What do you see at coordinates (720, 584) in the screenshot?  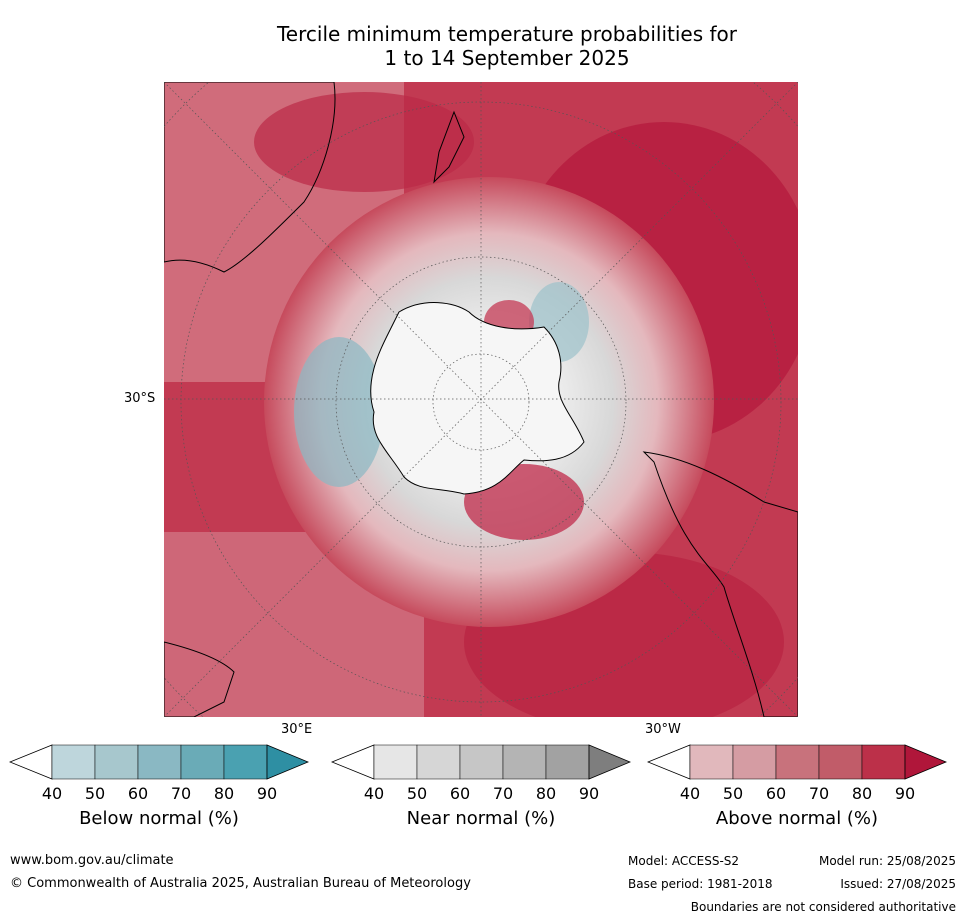 I see `south-america-outline` at bounding box center [720, 584].